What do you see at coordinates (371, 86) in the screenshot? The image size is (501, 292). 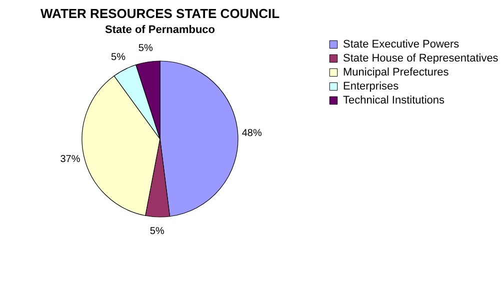 I see `legend-label: Enterprises` at bounding box center [371, 86].